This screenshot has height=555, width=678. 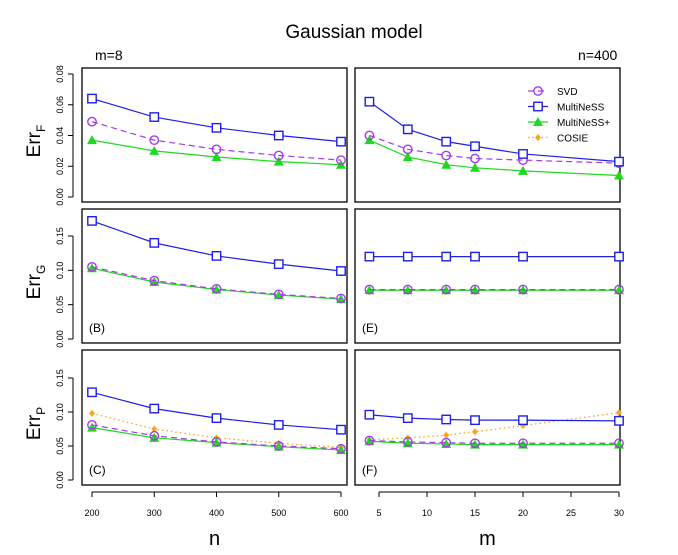 I want to click on panel-E: (E), so click(x=489, y=276).